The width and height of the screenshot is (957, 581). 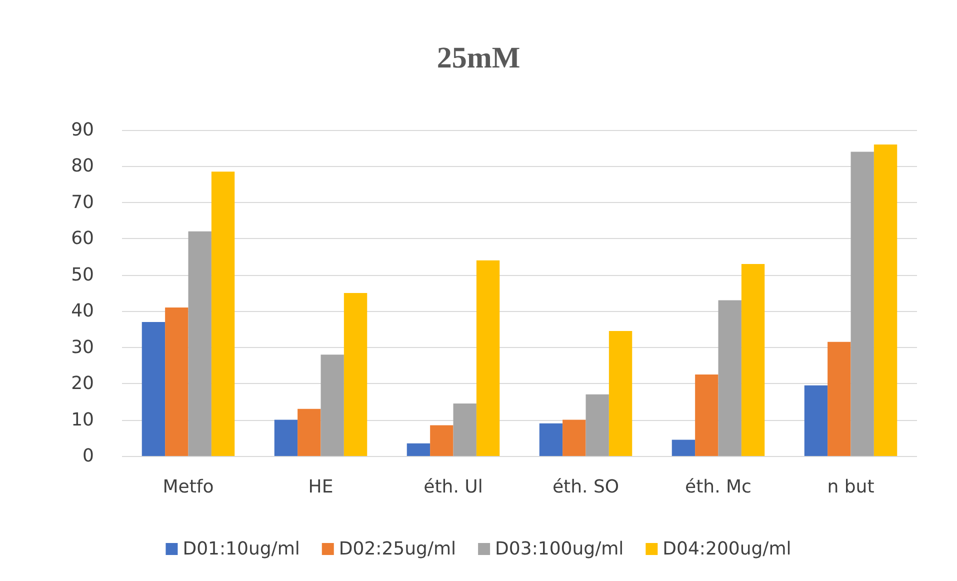 What do you see at coordinates (727, 549) in the screenshot?
I see `legend-label: D04:200ug/ml` at bounding box center [727, 549].